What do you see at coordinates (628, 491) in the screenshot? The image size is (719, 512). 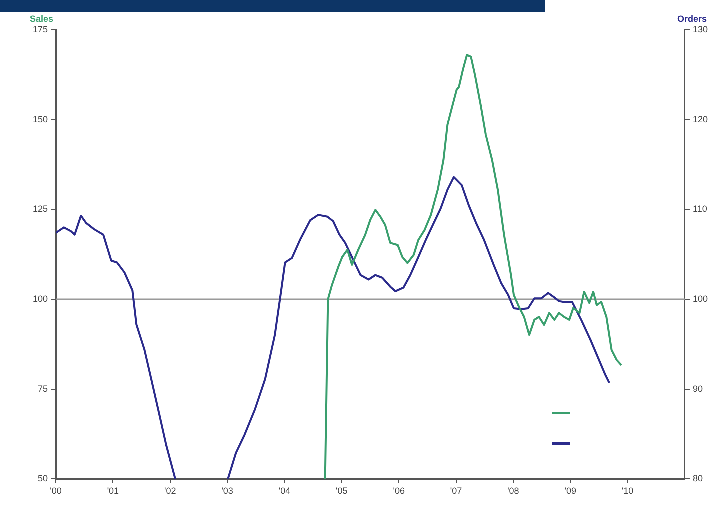 I see `x-tick-label: '10` at bounding box center [628, 491].